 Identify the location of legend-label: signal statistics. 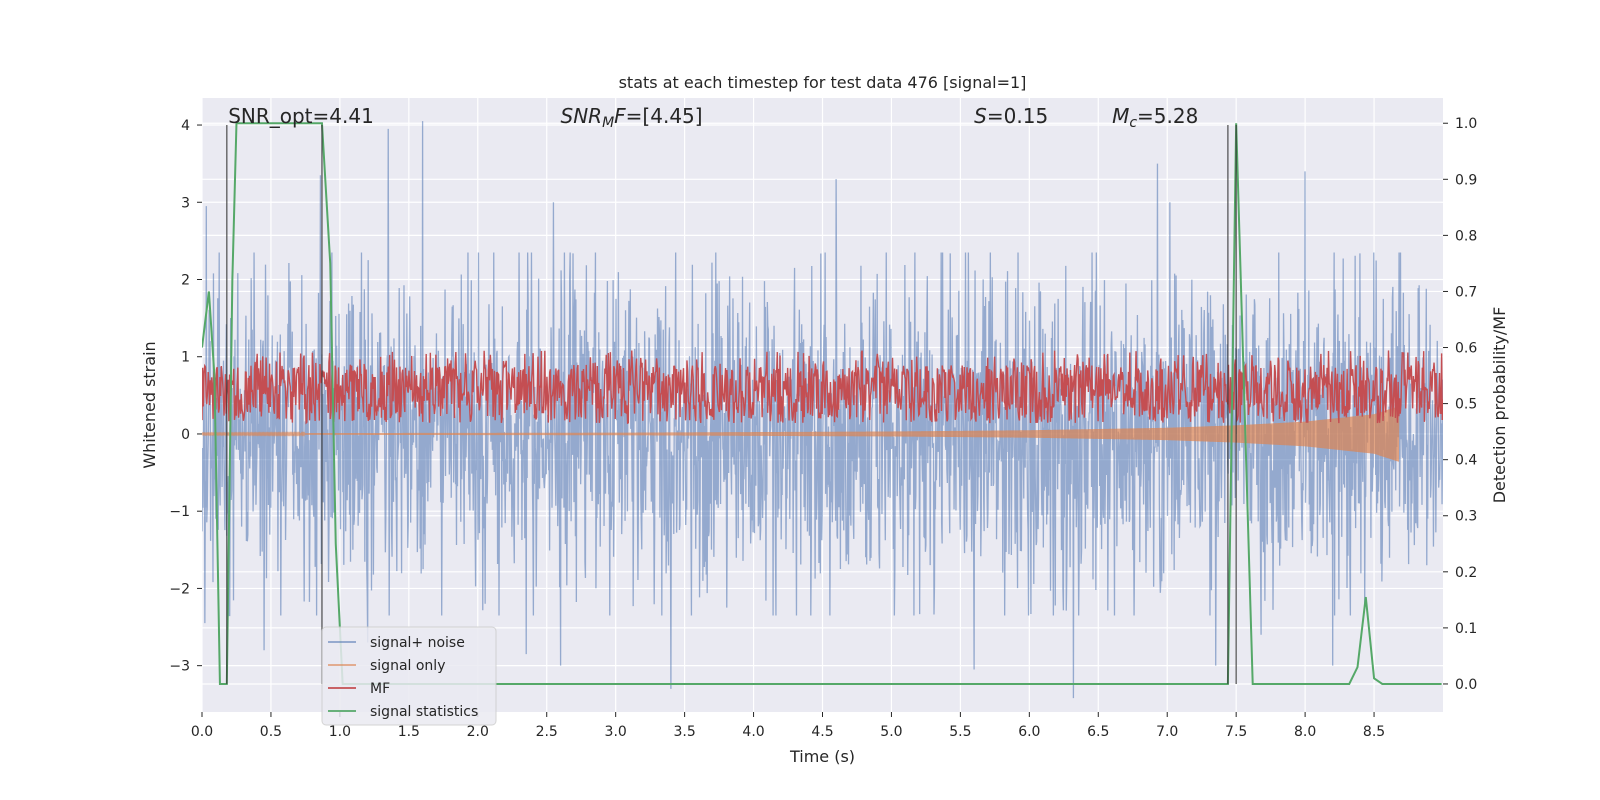
(424, 712).